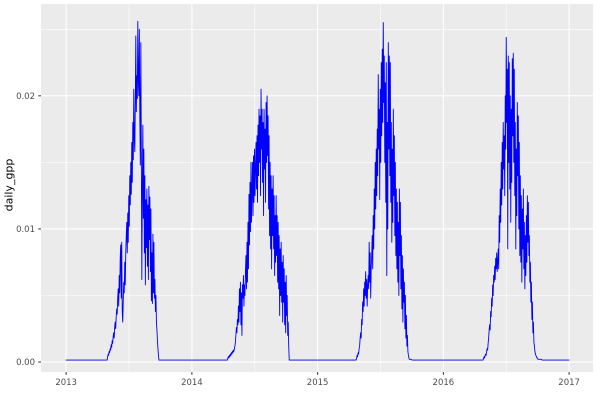  I want to click on y-tick-label: 0.02, so click(25, 97).